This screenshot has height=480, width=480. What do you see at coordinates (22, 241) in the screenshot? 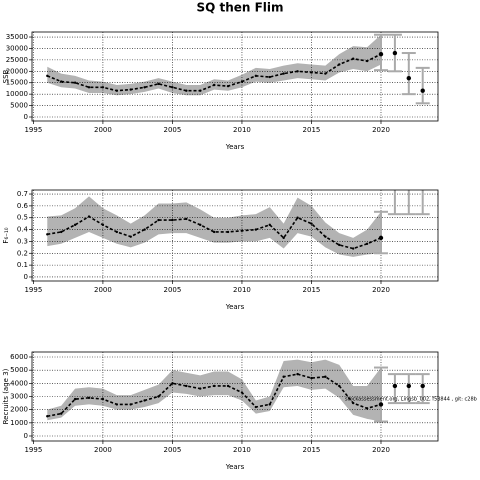
I see `y-tick-label: 0.3` at bounding box center [22, 241].